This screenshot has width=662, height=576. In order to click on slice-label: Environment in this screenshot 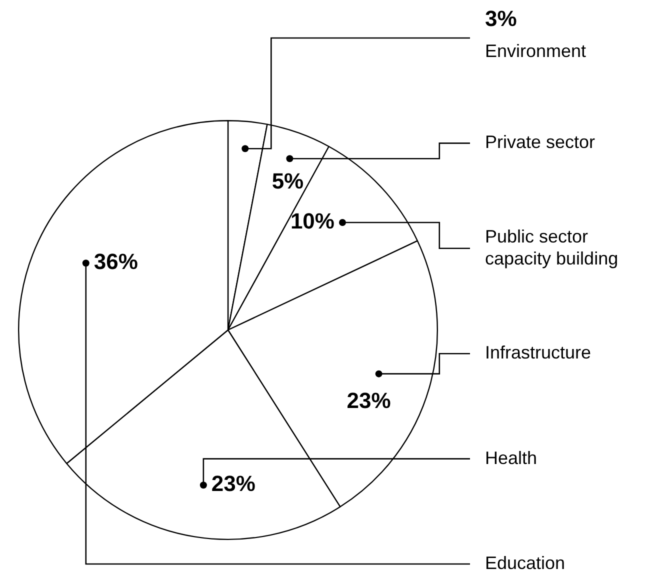, I will do `click(535, 50)`.